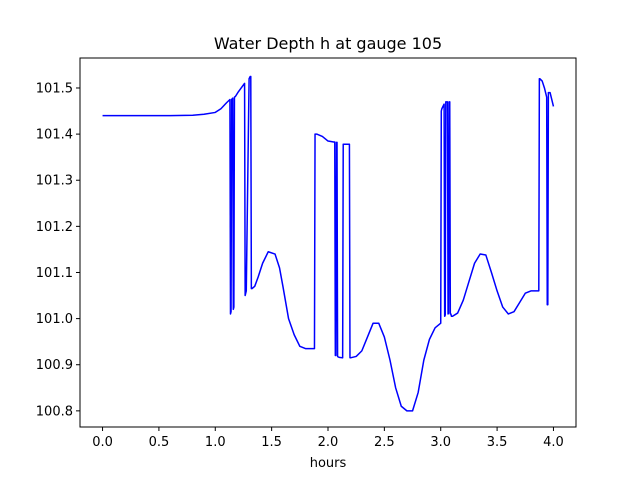  I want to click on y-tick-label: 100.8, so click(54, 411).